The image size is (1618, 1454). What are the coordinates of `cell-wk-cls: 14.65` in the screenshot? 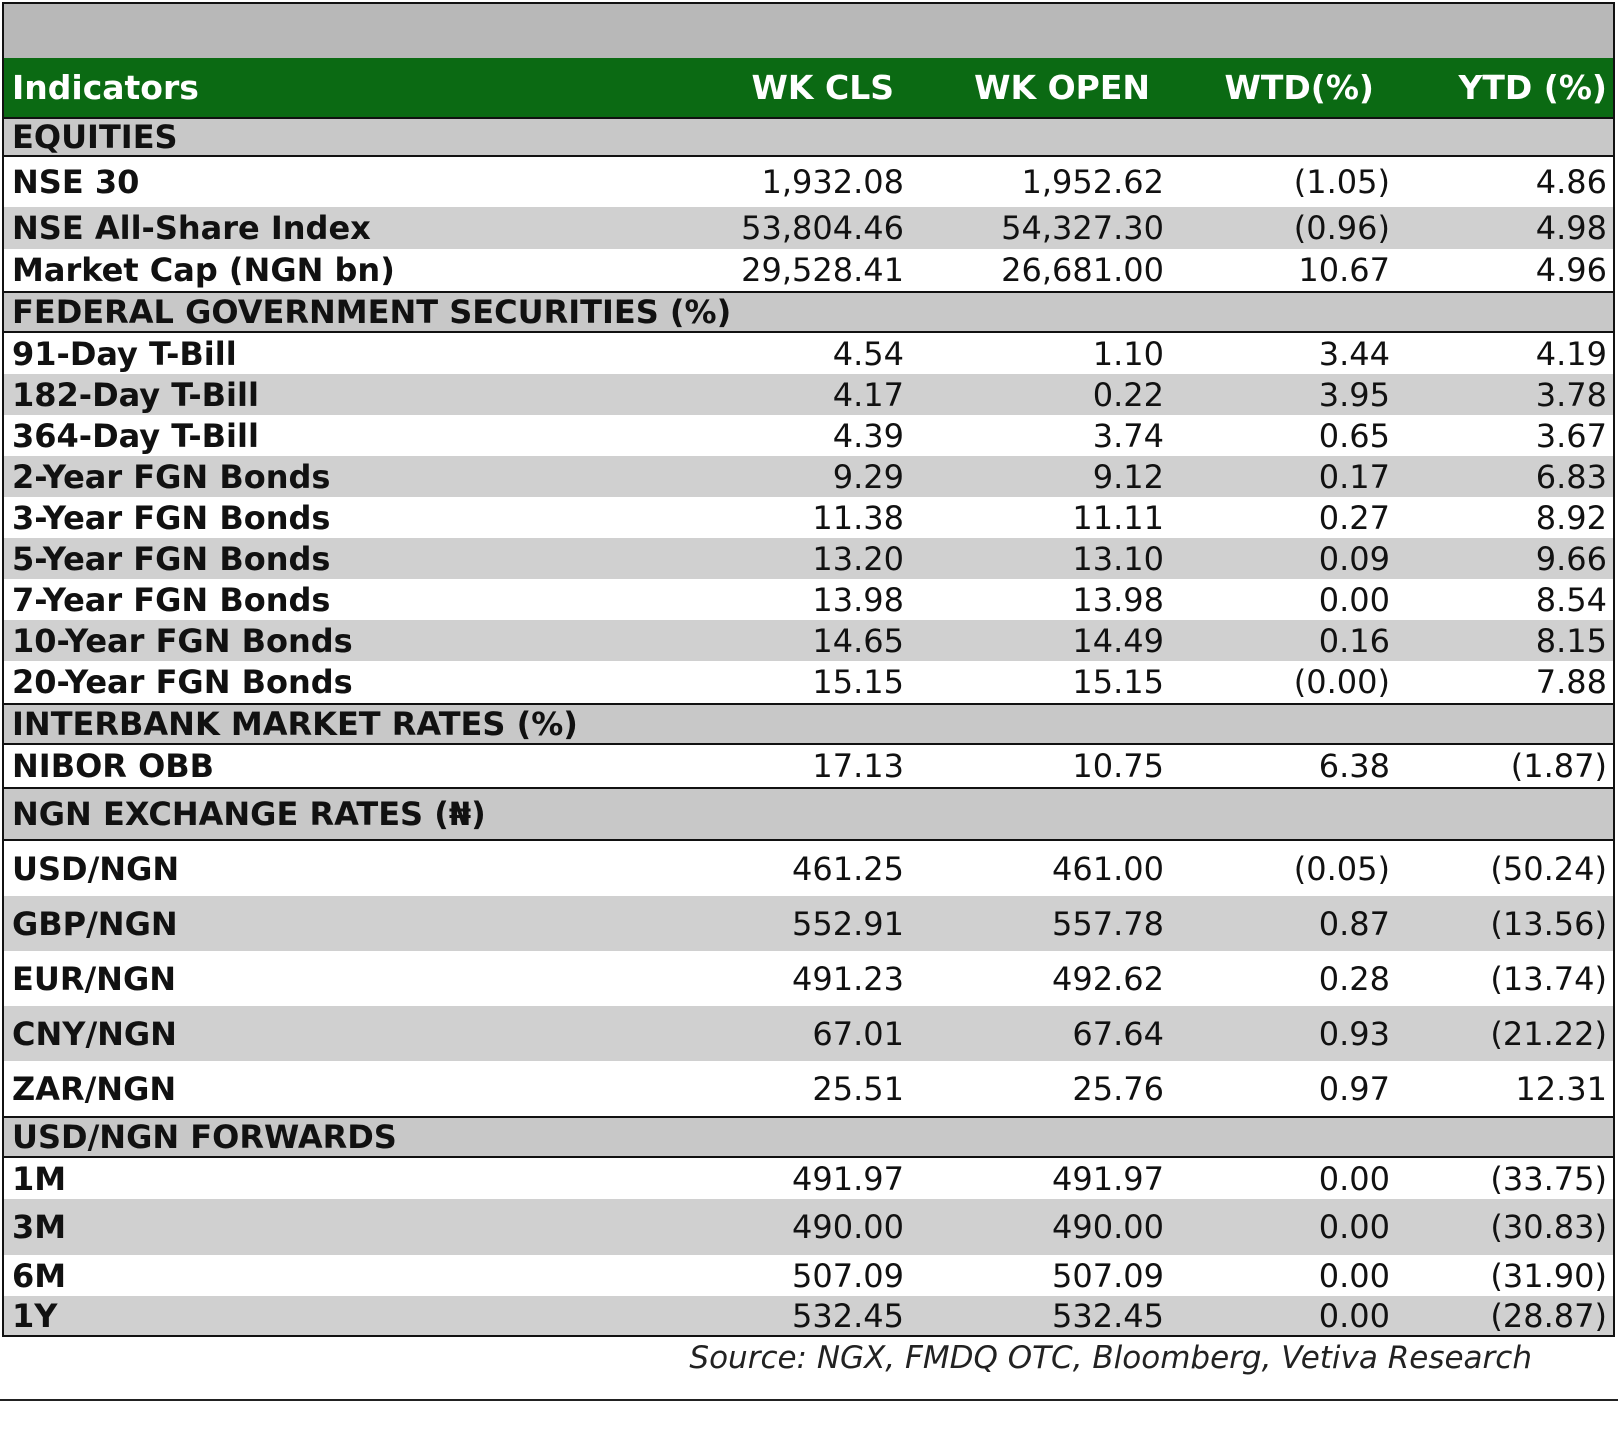 It's located at (858, 640).